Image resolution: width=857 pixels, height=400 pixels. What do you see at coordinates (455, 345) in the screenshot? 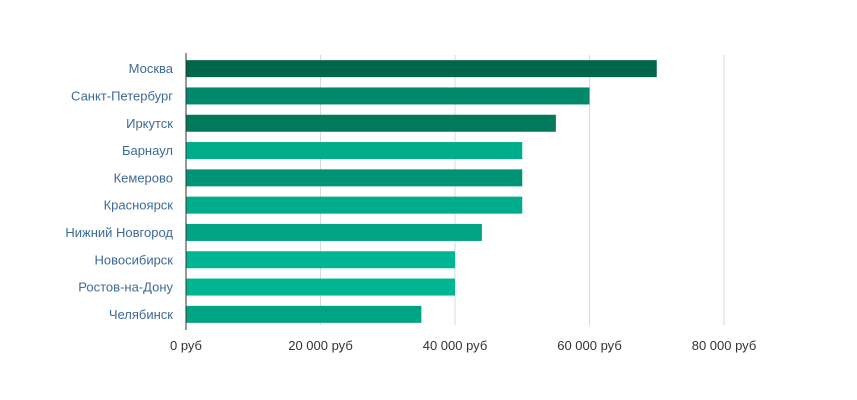
I see `x-tick-label: 40 000 руб` at bounding box center [455, 345].